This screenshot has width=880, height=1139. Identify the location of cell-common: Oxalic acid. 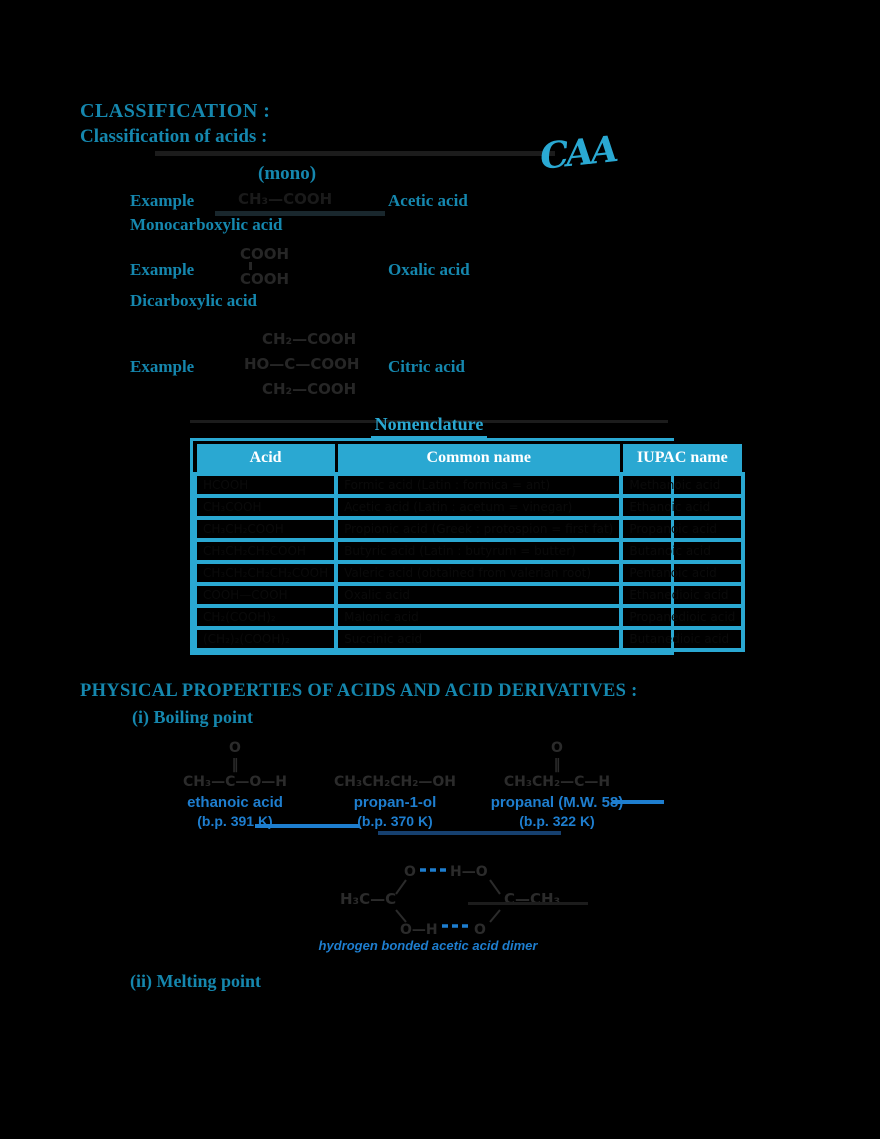
(479, 595).